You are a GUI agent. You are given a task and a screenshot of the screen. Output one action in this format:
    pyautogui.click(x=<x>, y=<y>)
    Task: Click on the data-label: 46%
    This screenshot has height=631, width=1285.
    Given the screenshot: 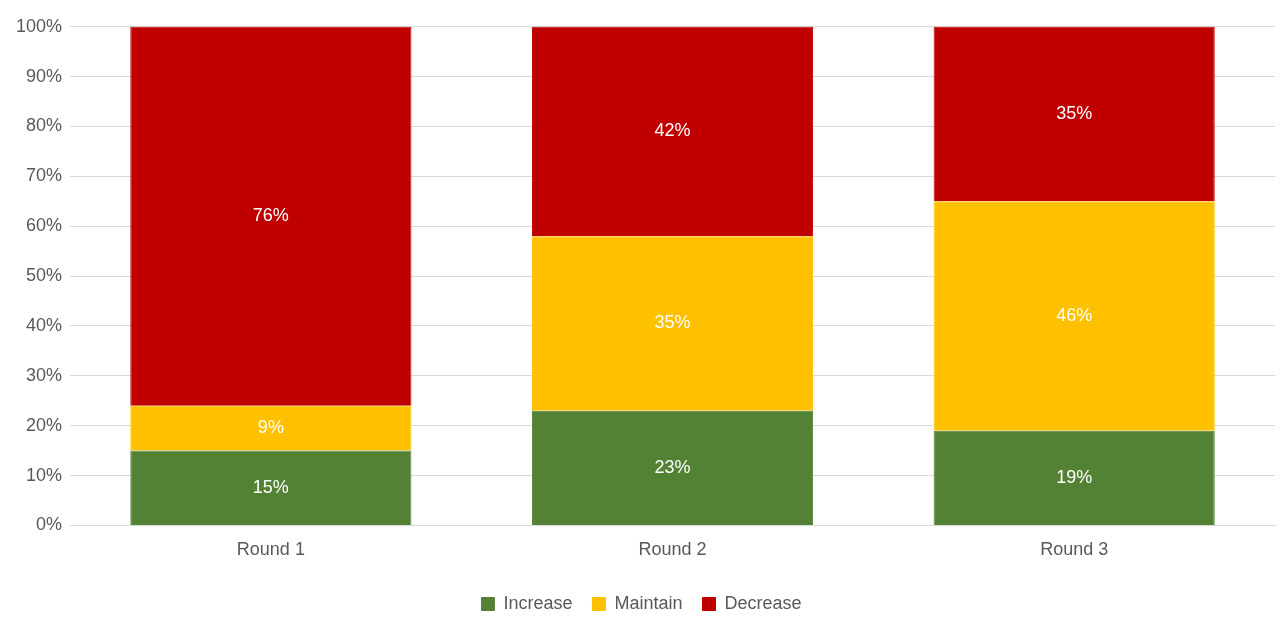 What is the action you would take?
    pyautogui.click(x=1074, y=314)
    